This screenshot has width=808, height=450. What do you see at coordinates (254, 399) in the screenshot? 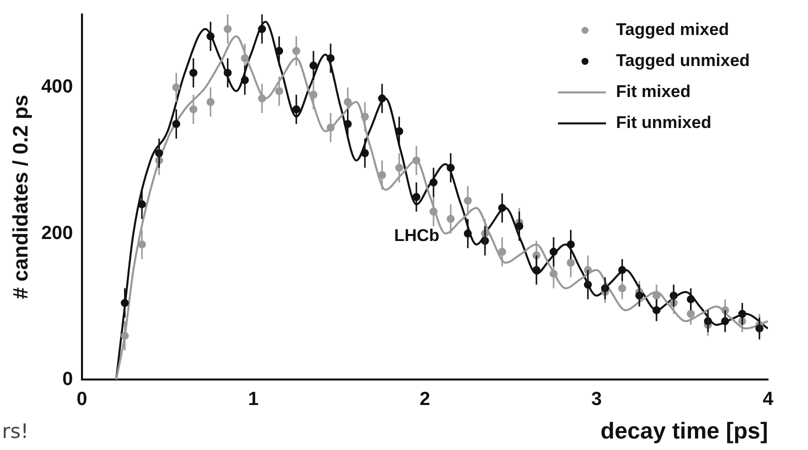
I see `x-tick-label: 1` at bounding box center [254, 399].